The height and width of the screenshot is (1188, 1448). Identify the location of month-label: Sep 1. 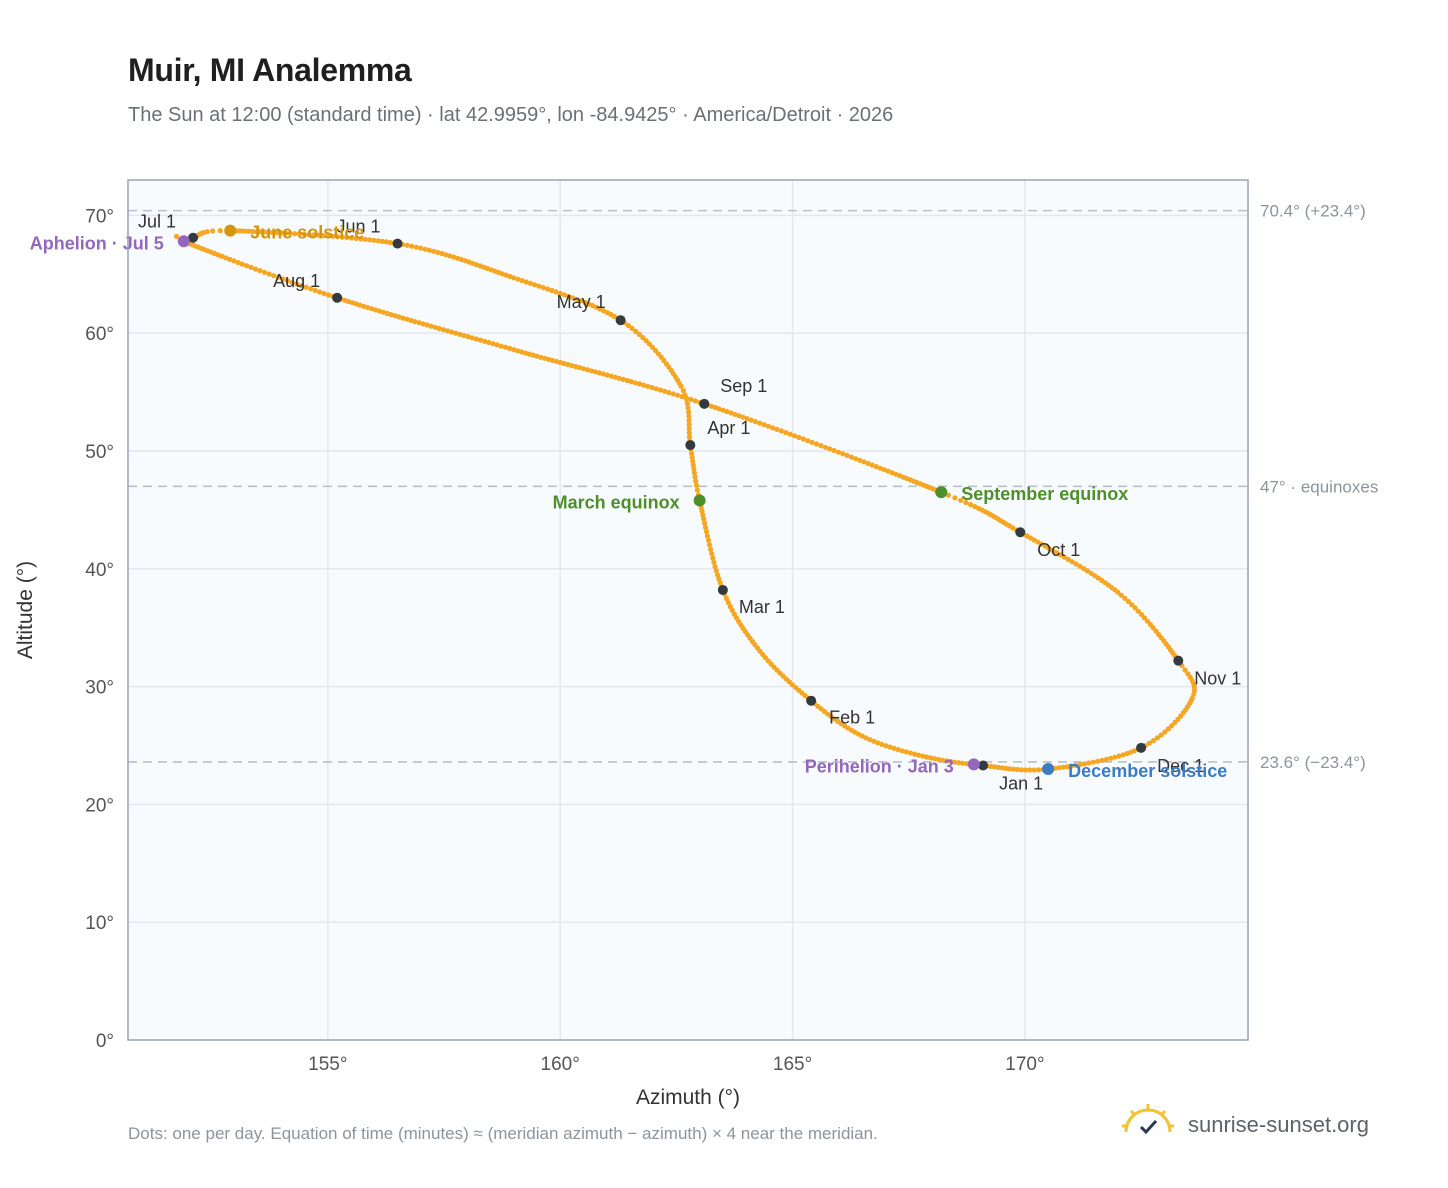
(743, 386).